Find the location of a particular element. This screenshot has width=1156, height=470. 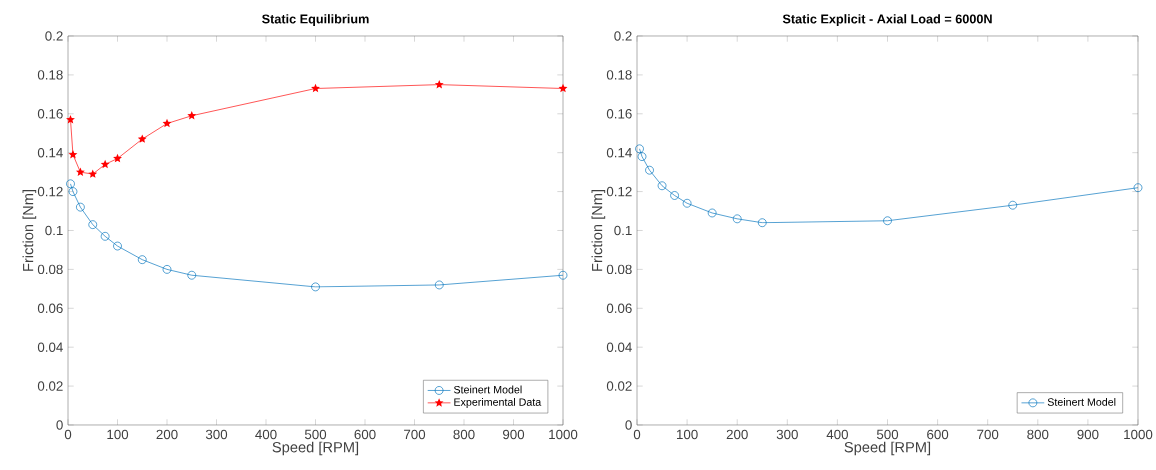

legend-label: Experimental Data is located at coordinates (498, 402).